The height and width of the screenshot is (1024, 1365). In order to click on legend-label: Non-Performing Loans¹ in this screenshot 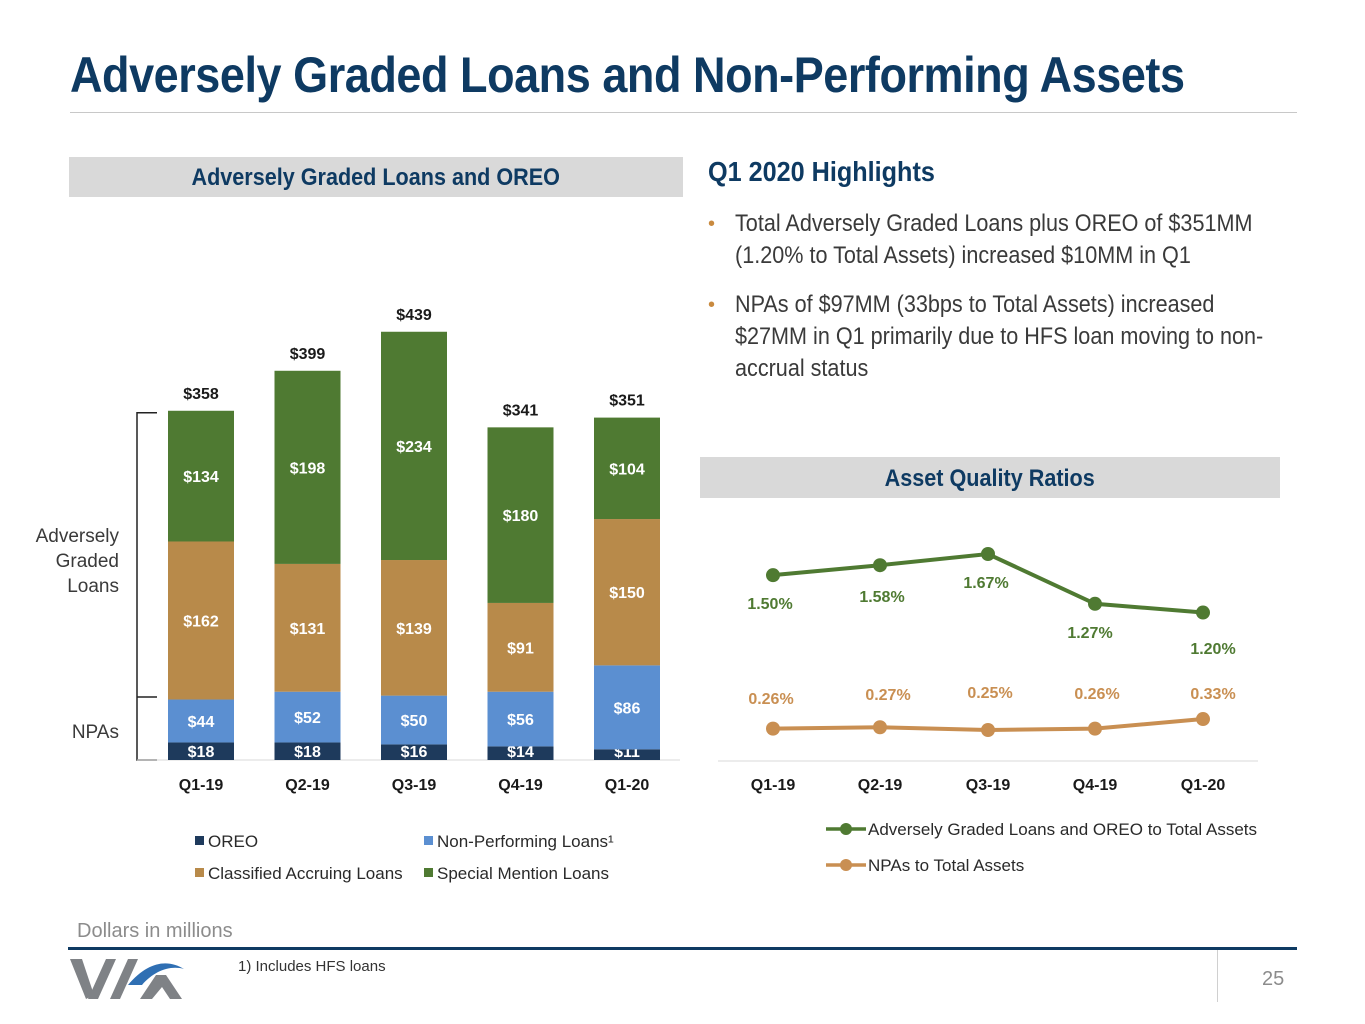, I will do `click(525, 841)`.